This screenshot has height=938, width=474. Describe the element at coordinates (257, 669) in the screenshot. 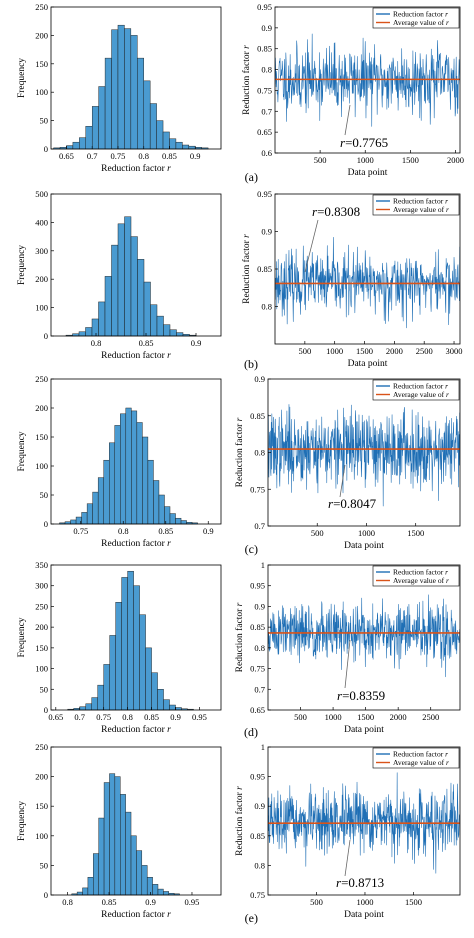

I see `y-tick-label: 0.75` at that location.